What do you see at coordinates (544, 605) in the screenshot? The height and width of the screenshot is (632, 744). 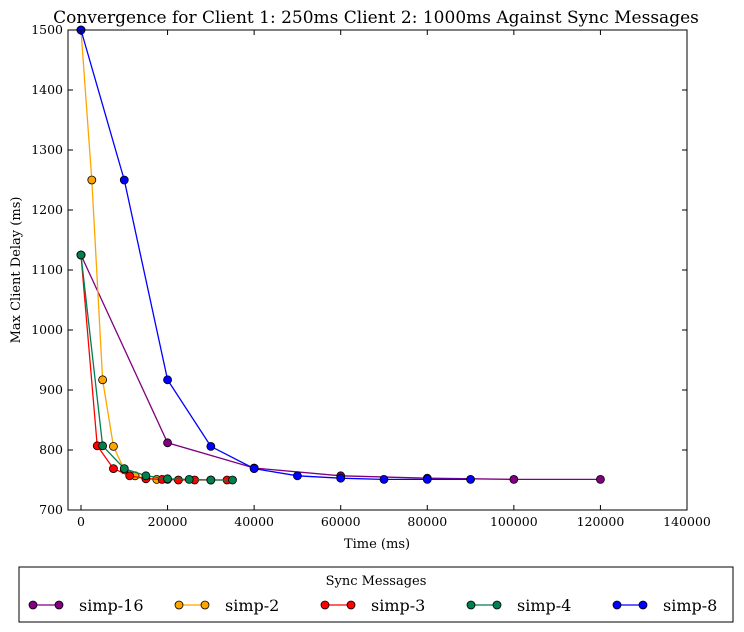 I see `legend-label: simp-4` at bounding box center [544, 605].